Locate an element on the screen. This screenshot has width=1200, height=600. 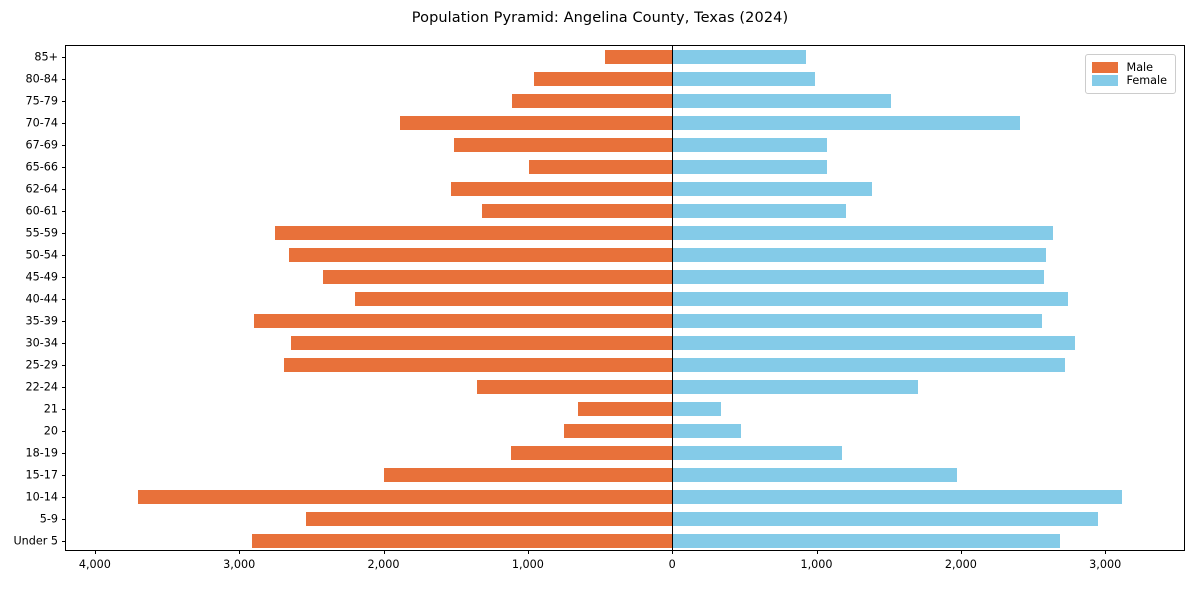
y-tick-label: 85+ is located at coordinates (46, 57).